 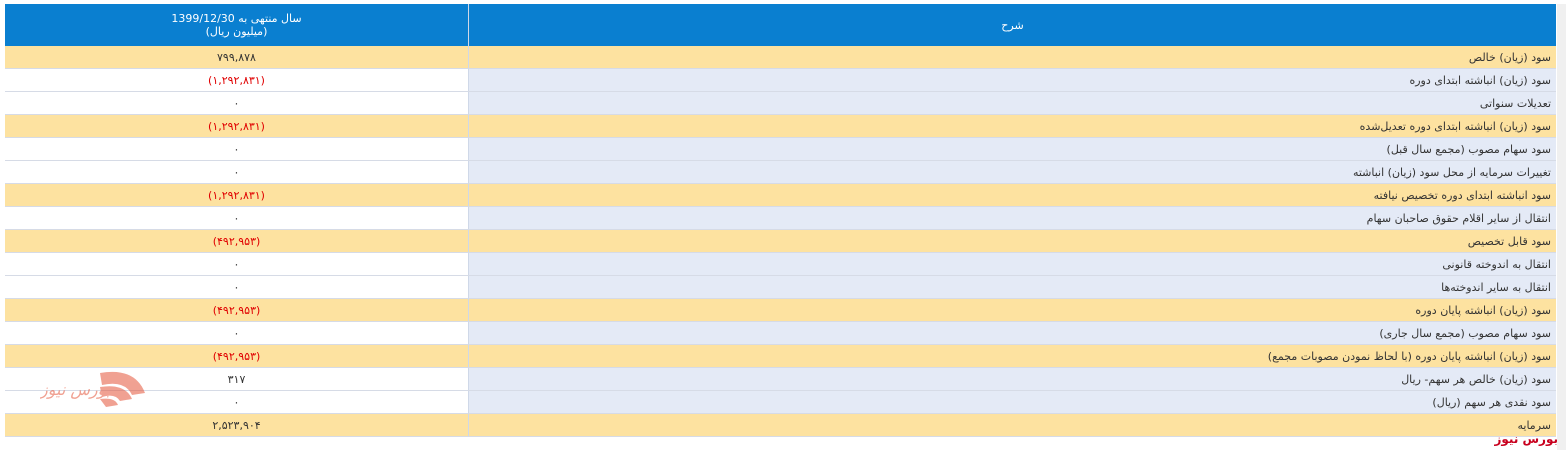 I want to click on table-row: ۰ انتقال به سایر اندوخته‌ها, so click(x=780, y=287).